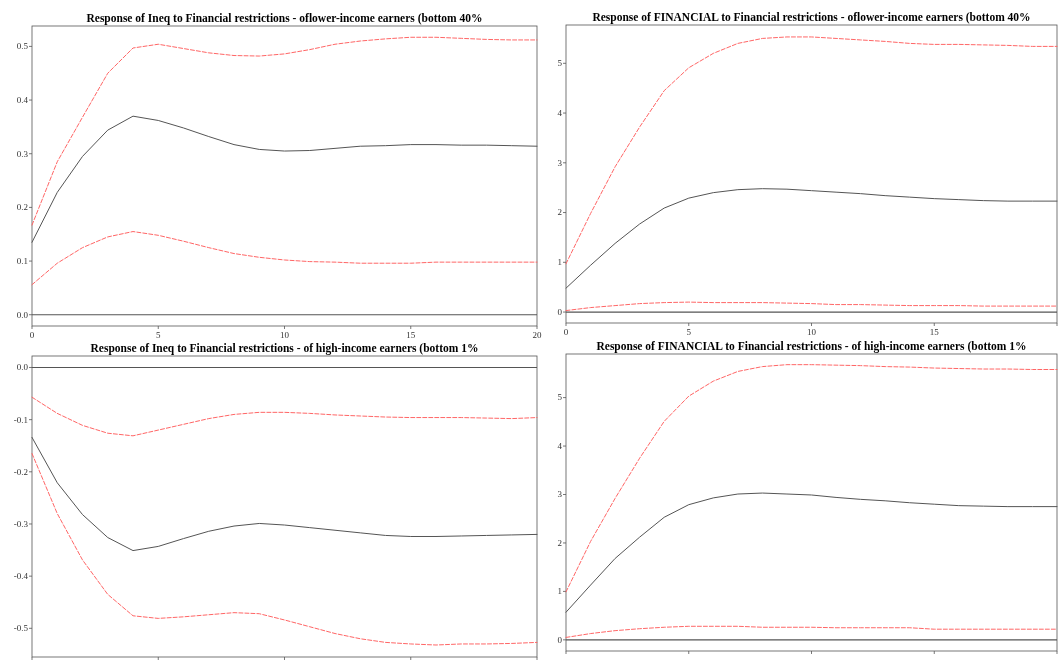  Describe the element at coordinates (284, 18) in the screenshot. I see `chart-title: Response of Ineq to Financial restrictions - oflower-income earners (bottom 40%` at that location.